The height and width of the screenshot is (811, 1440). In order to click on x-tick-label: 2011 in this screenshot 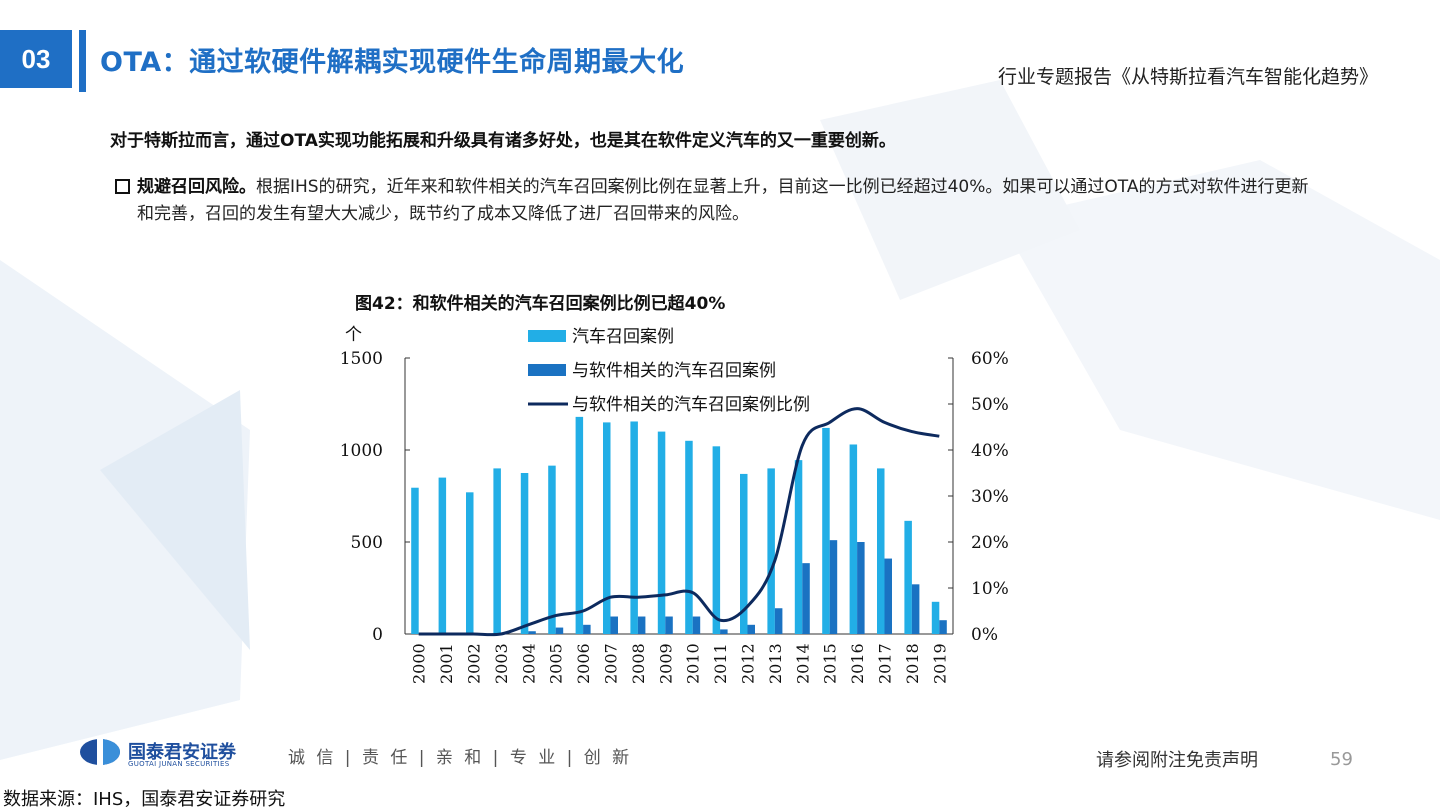, I will do `click(720, 663)`.